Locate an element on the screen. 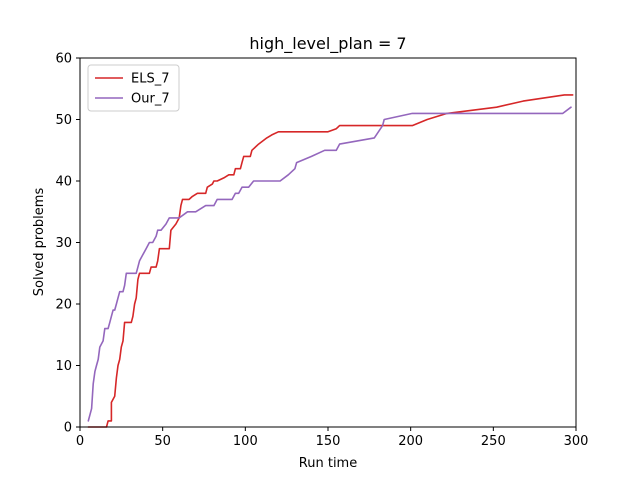 The width and height of the screenshot is (640, 480). y-tick-label: 20 is located at coordinates (63, 305).